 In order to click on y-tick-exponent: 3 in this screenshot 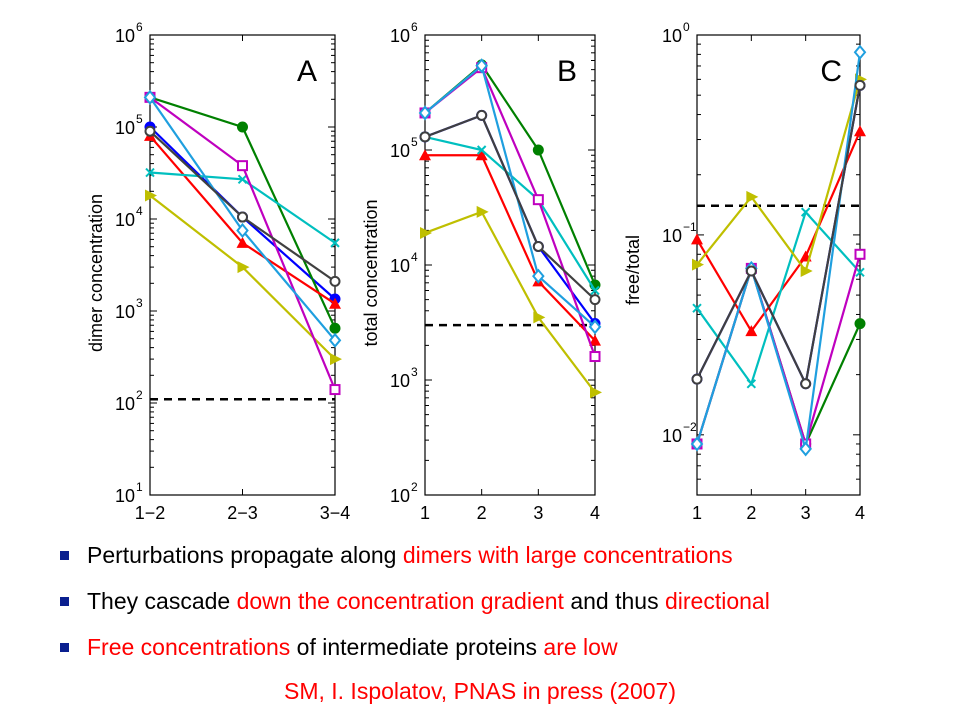, I will do `click(139, 303)`.